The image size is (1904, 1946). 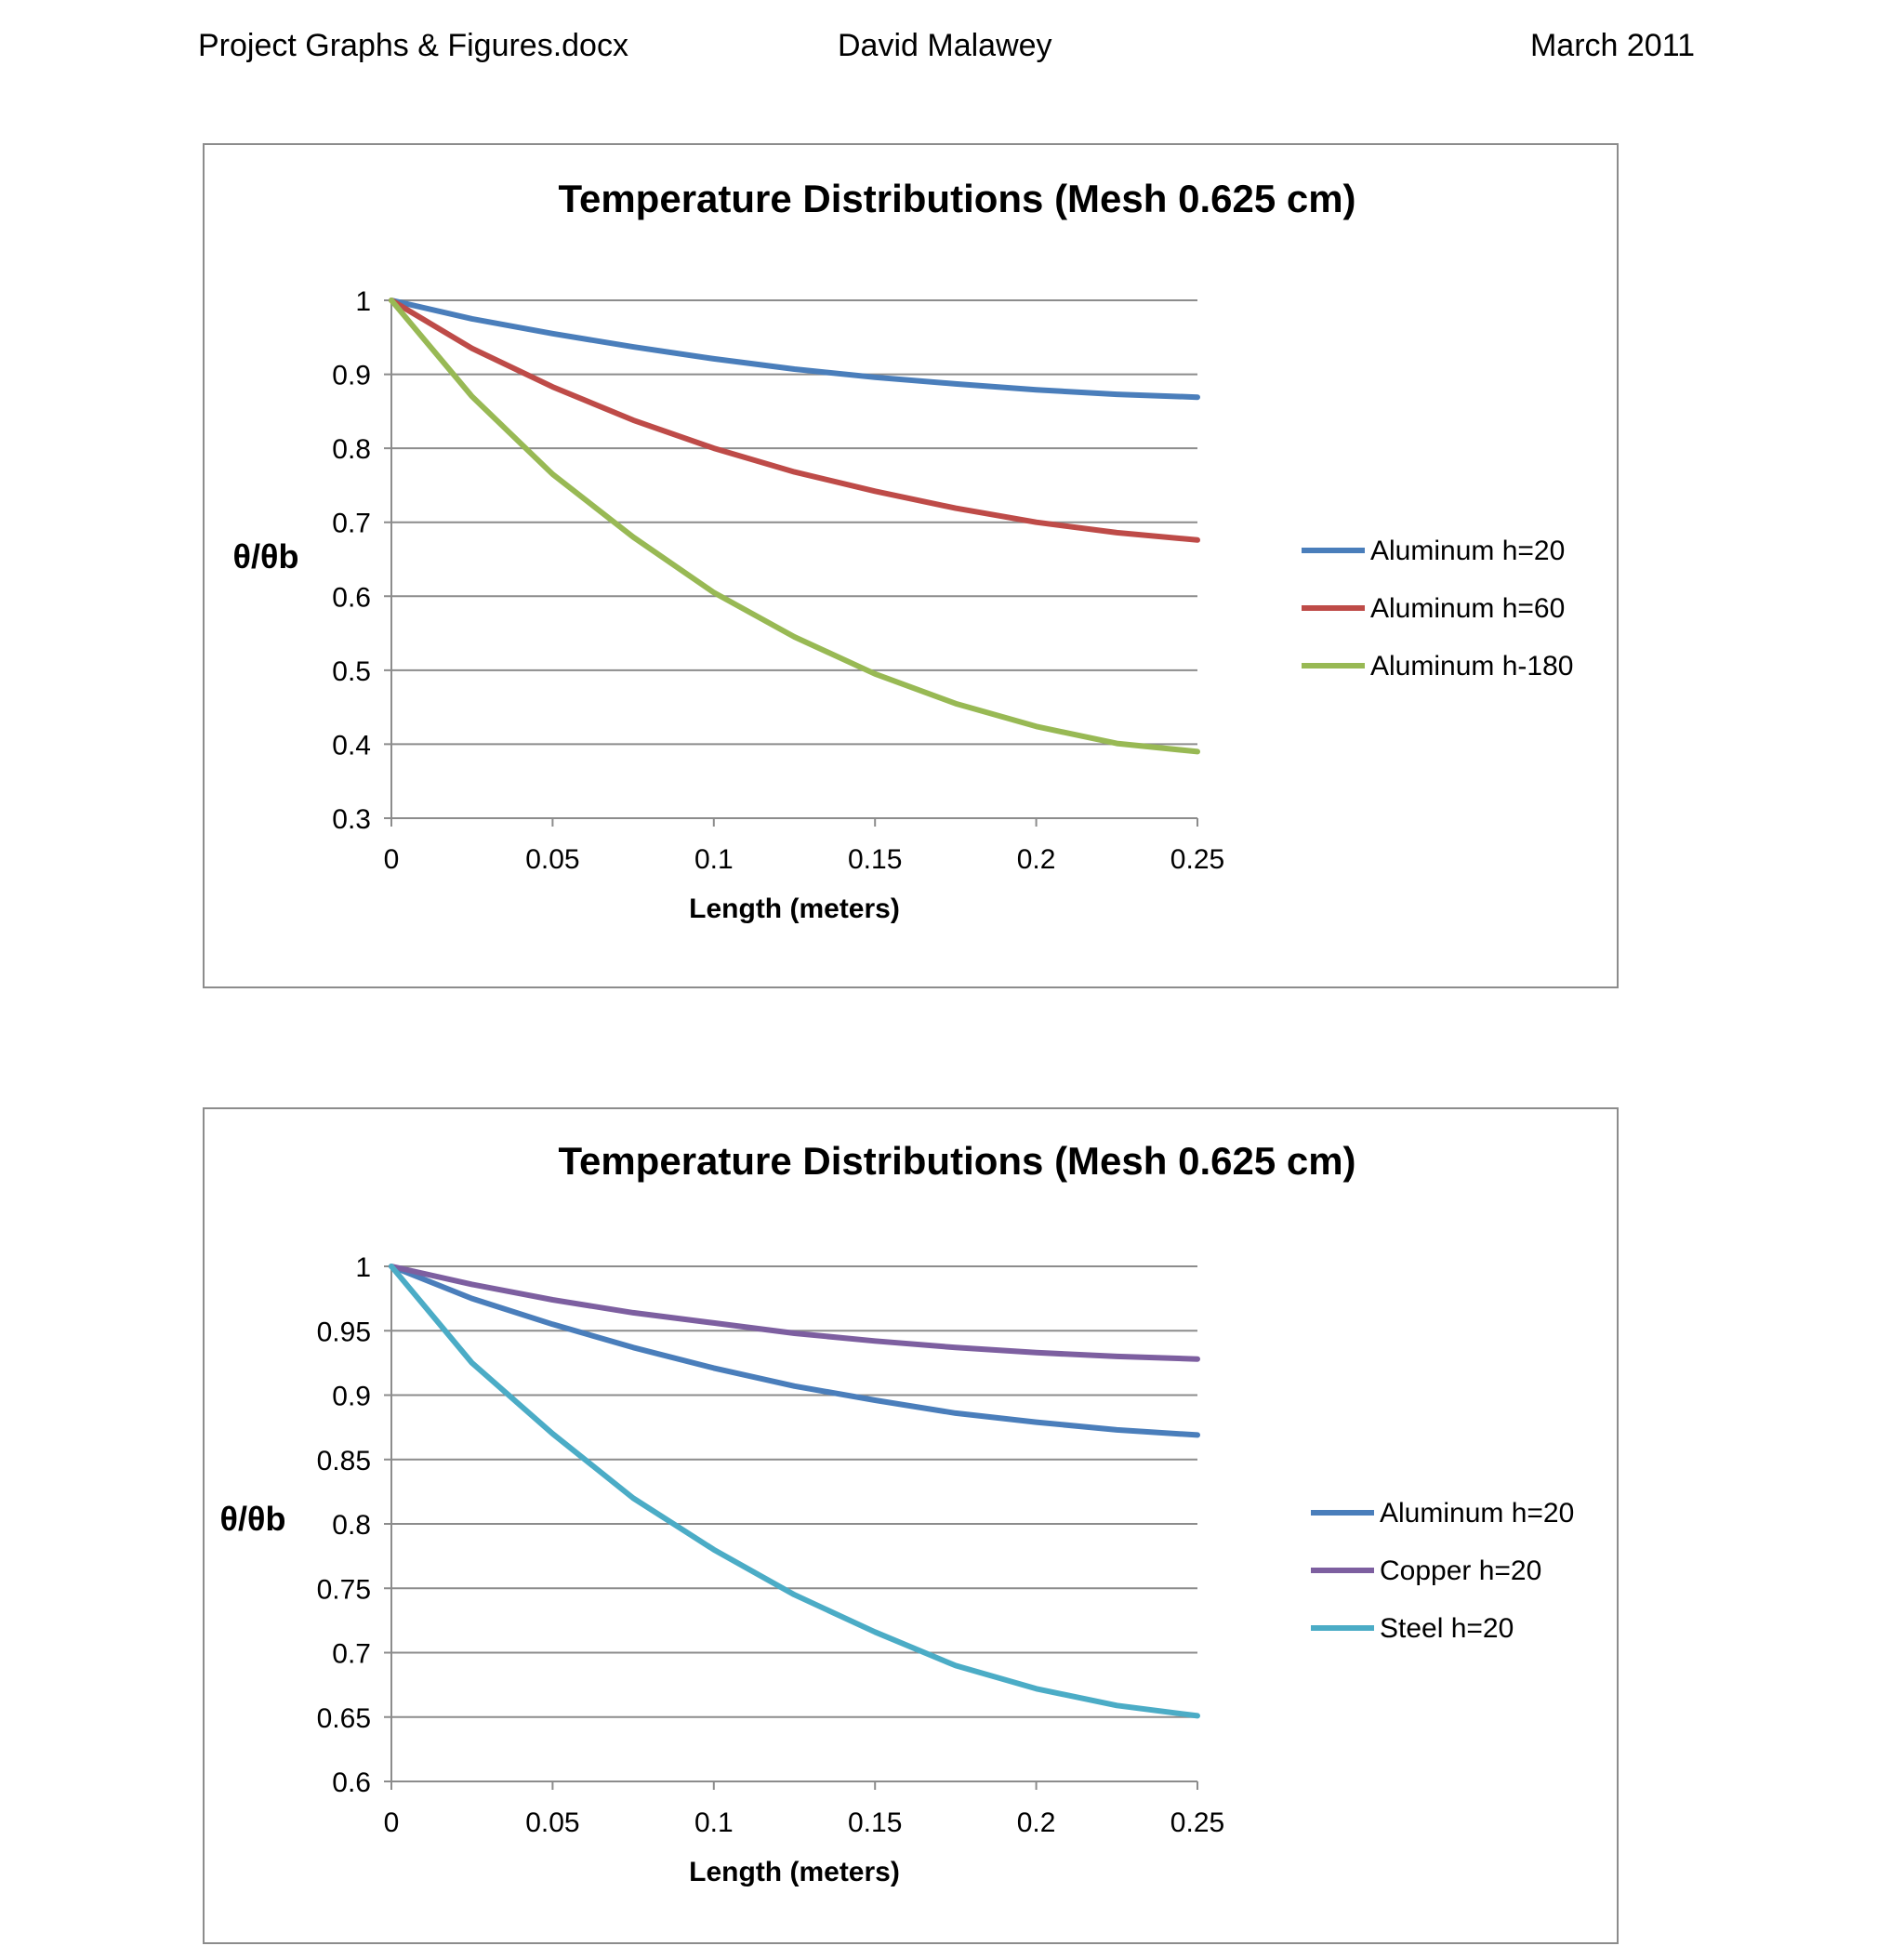 What do you see at coordinates (344, 1589) in the screenshot?
I see `y-tick-label: 0.75` at bounding box center [344, 1589].